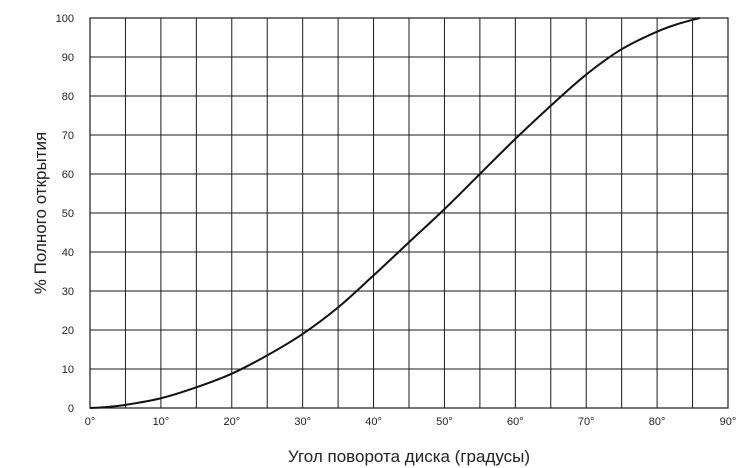 The width and height of the screenshot is (738, 468). I want to click on x-tick-label: 70°, so click(586, 422).